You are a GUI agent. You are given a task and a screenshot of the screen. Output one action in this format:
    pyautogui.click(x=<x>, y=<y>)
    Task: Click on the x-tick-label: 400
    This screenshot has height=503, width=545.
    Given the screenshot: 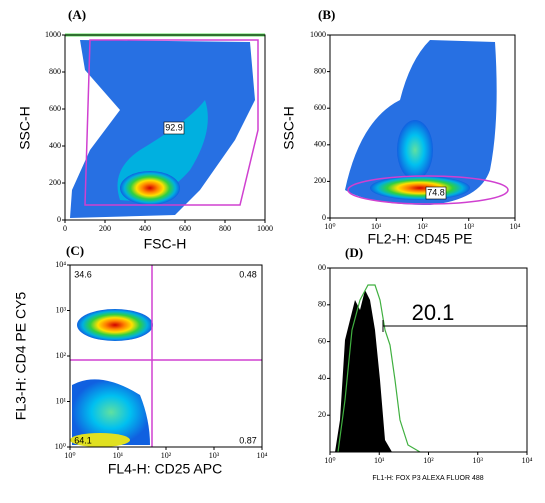 What is the action you would take?
    pyautogui.click(x=145, y=228)
    